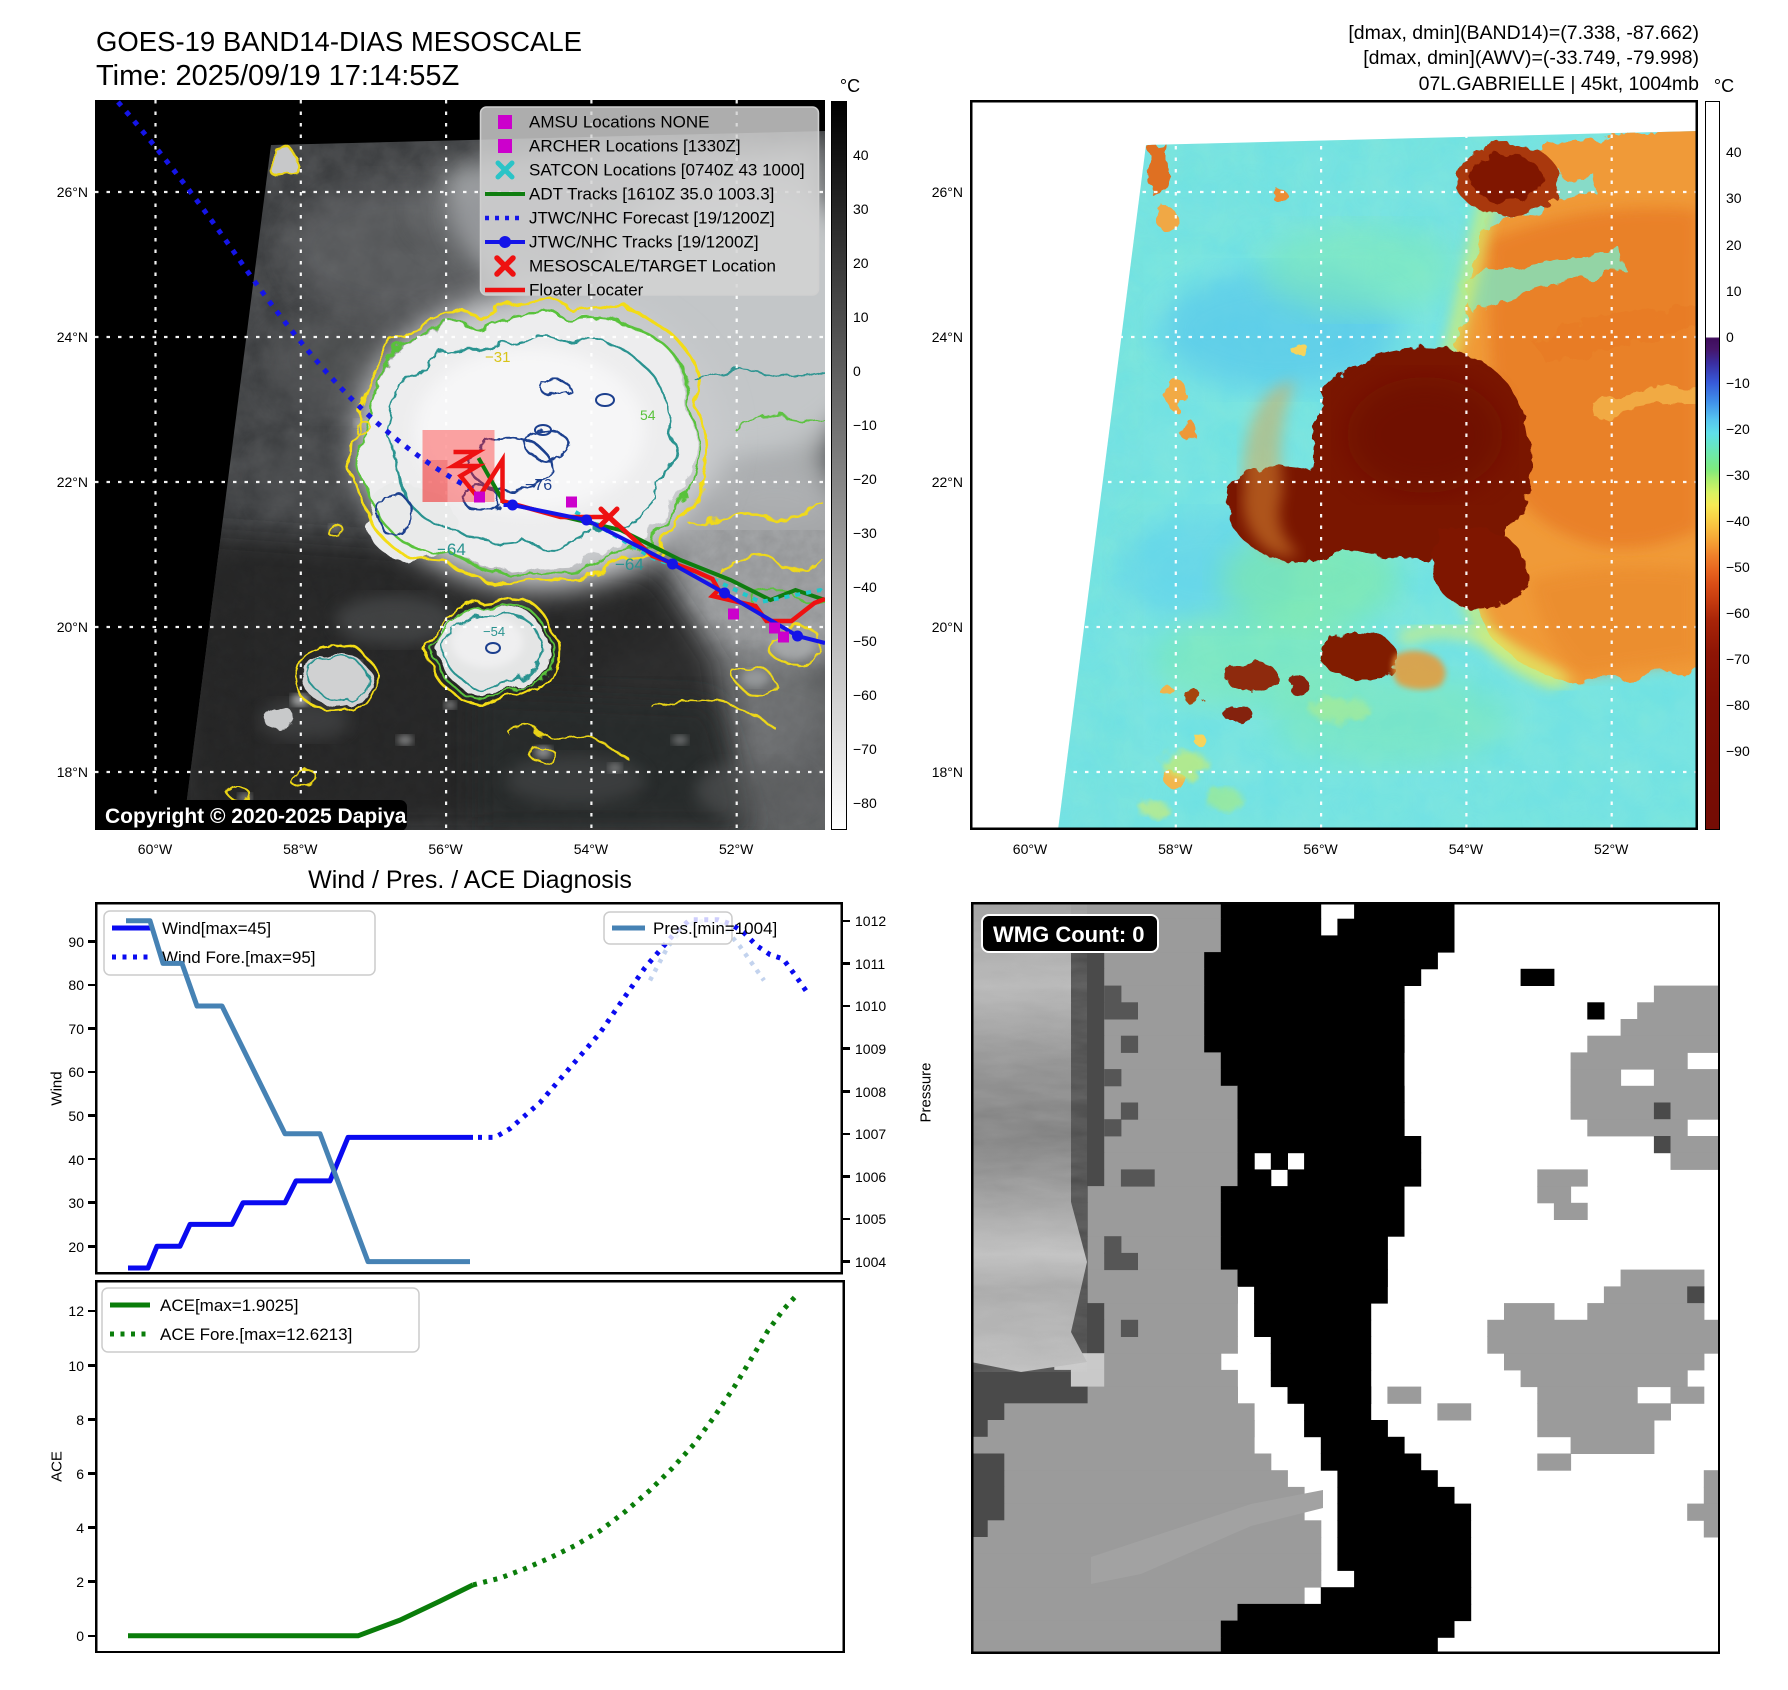 The height and width of the screenshot is (1690, 1788). I want to click on svg-text: Pres.[min=1004], so click(715, 928).